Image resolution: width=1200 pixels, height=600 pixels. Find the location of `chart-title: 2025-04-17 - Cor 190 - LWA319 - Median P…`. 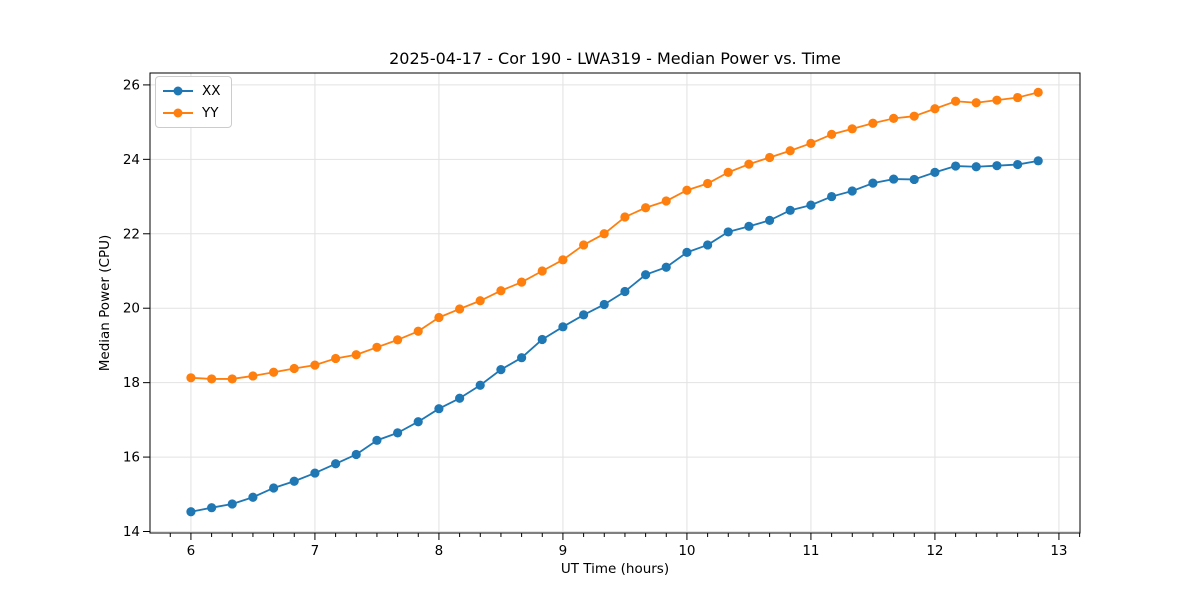

chart-title: 2025-04-17 - Cor 190 - LWA319 - Median P… is located at coordinates (615, 58).